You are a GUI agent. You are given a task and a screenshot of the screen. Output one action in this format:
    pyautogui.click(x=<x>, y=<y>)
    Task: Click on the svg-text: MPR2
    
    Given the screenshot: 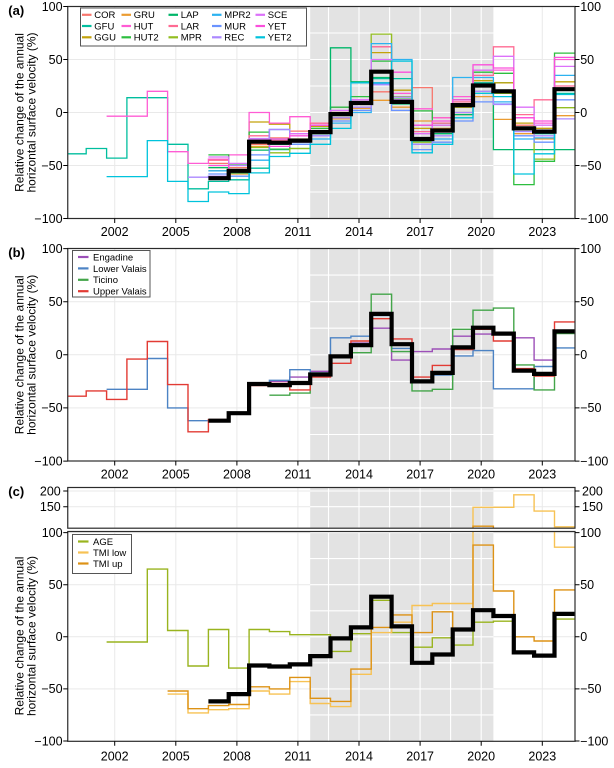 What is the action you would take?
    pyautogui.click(x=237, y=15)
    